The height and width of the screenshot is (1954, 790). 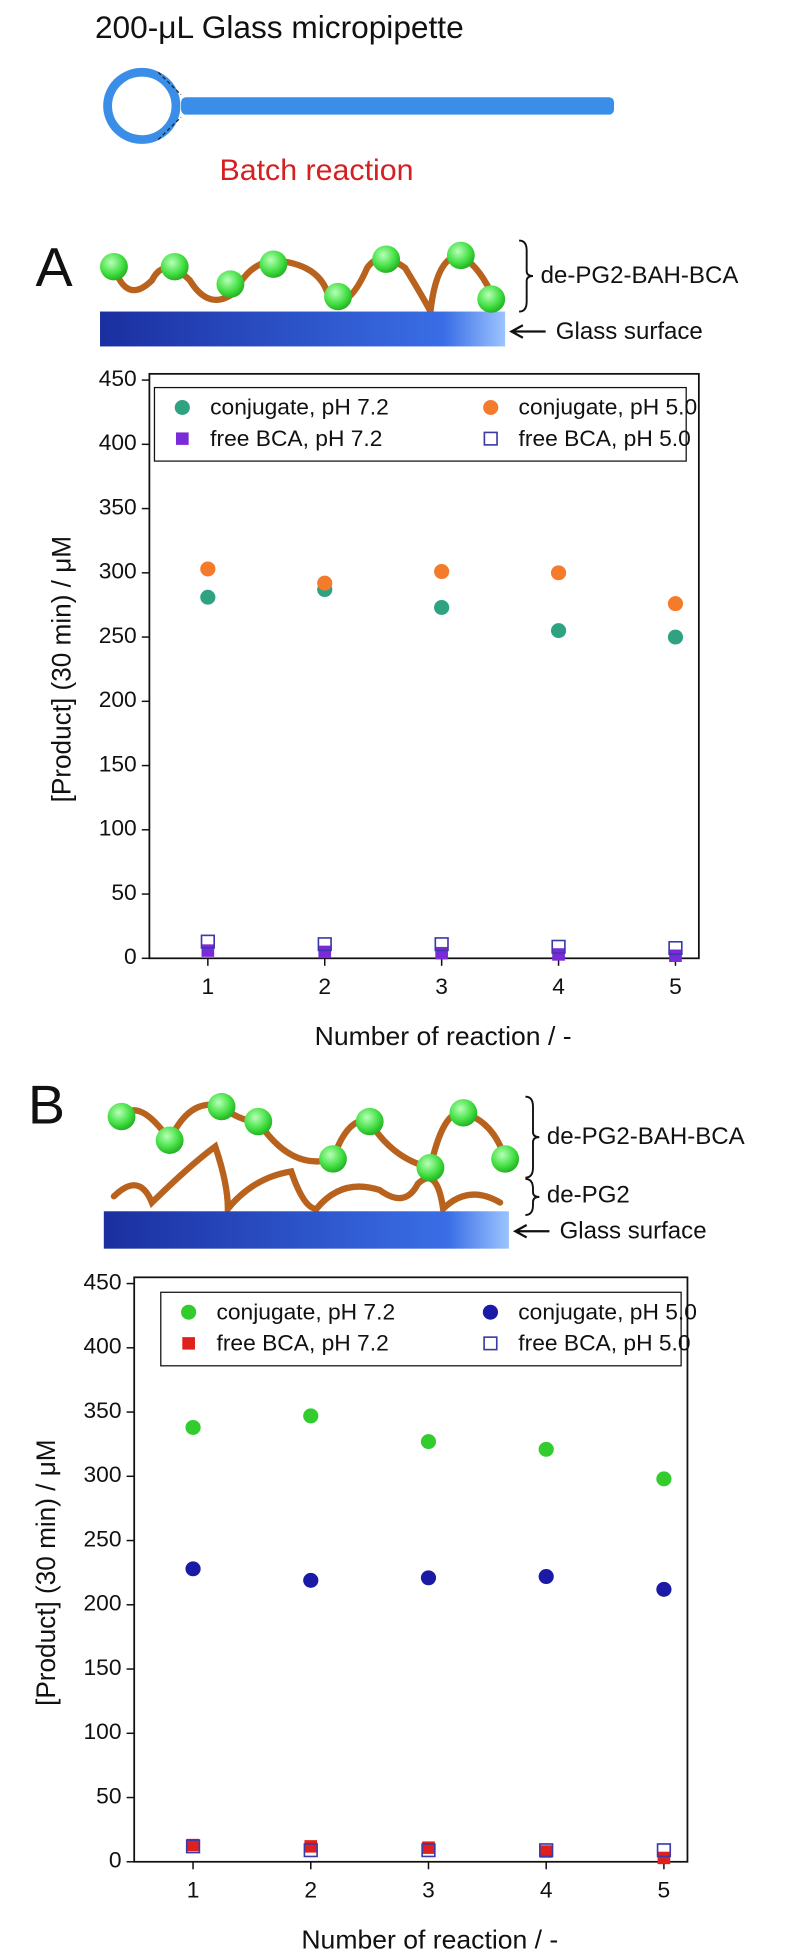 I want to click on y-tick-label: 350, so click(x=103, y=1410).